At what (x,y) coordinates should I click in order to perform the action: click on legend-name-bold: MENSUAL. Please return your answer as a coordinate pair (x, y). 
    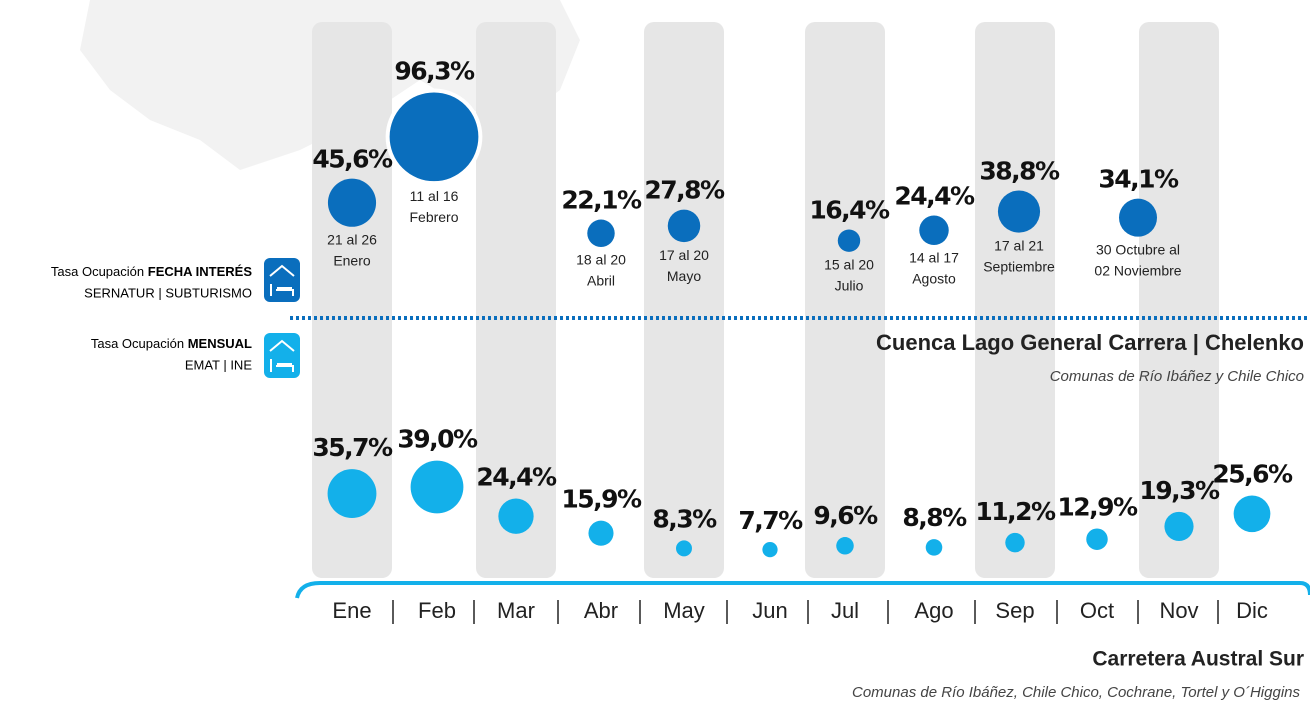
    Looking at the image, I should click on (220, 343).